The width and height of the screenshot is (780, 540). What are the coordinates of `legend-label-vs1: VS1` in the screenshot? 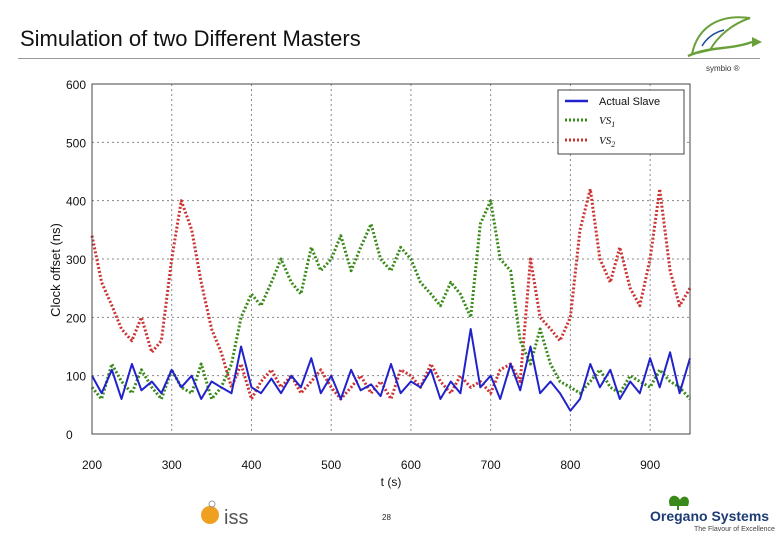 It's located at (607, 122).